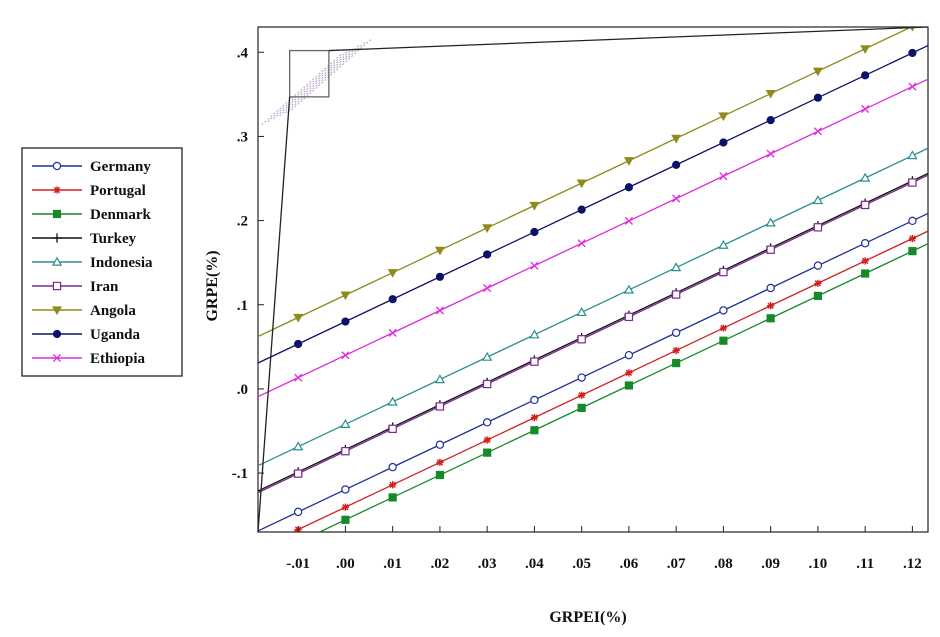 The height and width of the screenshot is (637, 940). What do you see at coordinates (243, 53) in the screenshot?
I see `y-tick-label: .4` at bounding box center [243, 53].